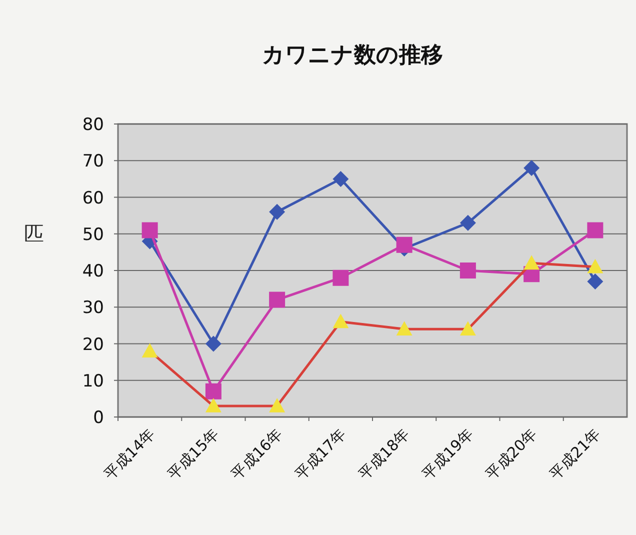 Image resolution: width=636 pixels, height=535 pixels. Describe the element at coordinates (575, 454) in the screenshot. I see `x-tick-label: 平成21年` at that location.